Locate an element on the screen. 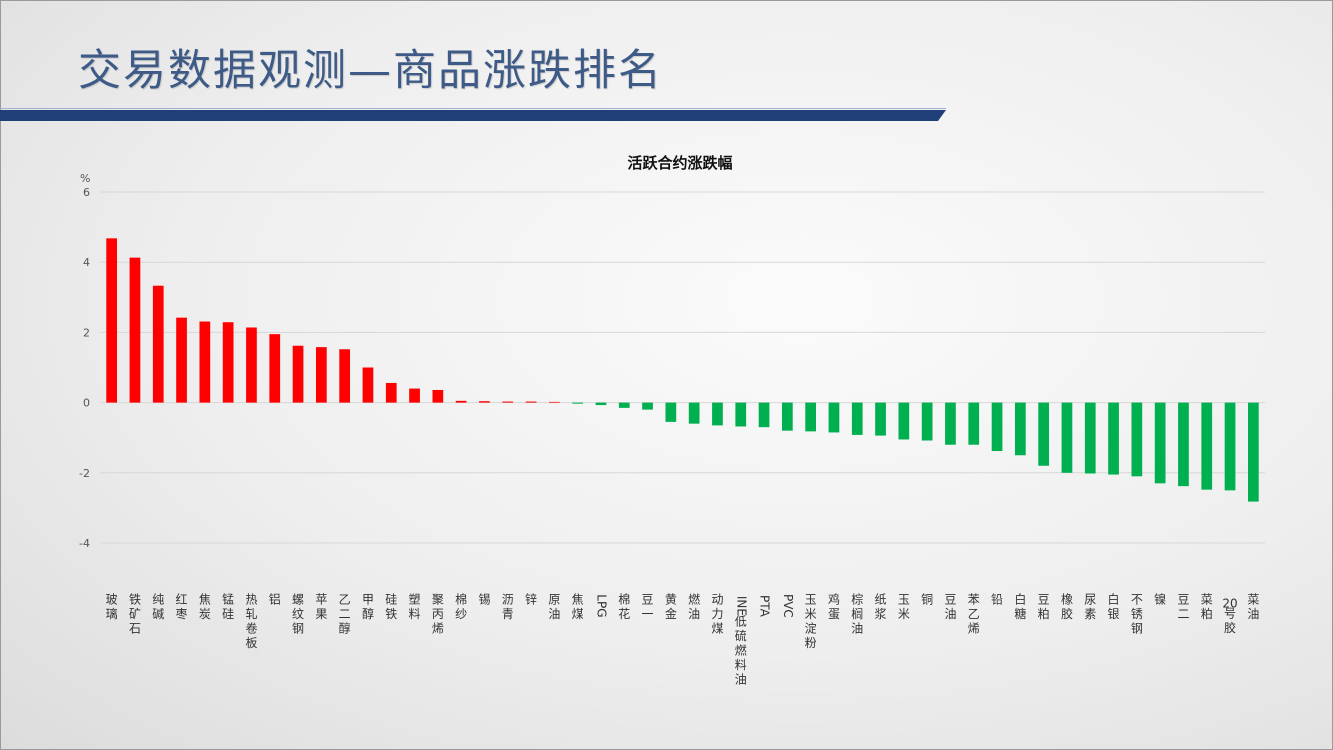  x-tick-label: 螺纹钢 is located at coordinates (298, 614).